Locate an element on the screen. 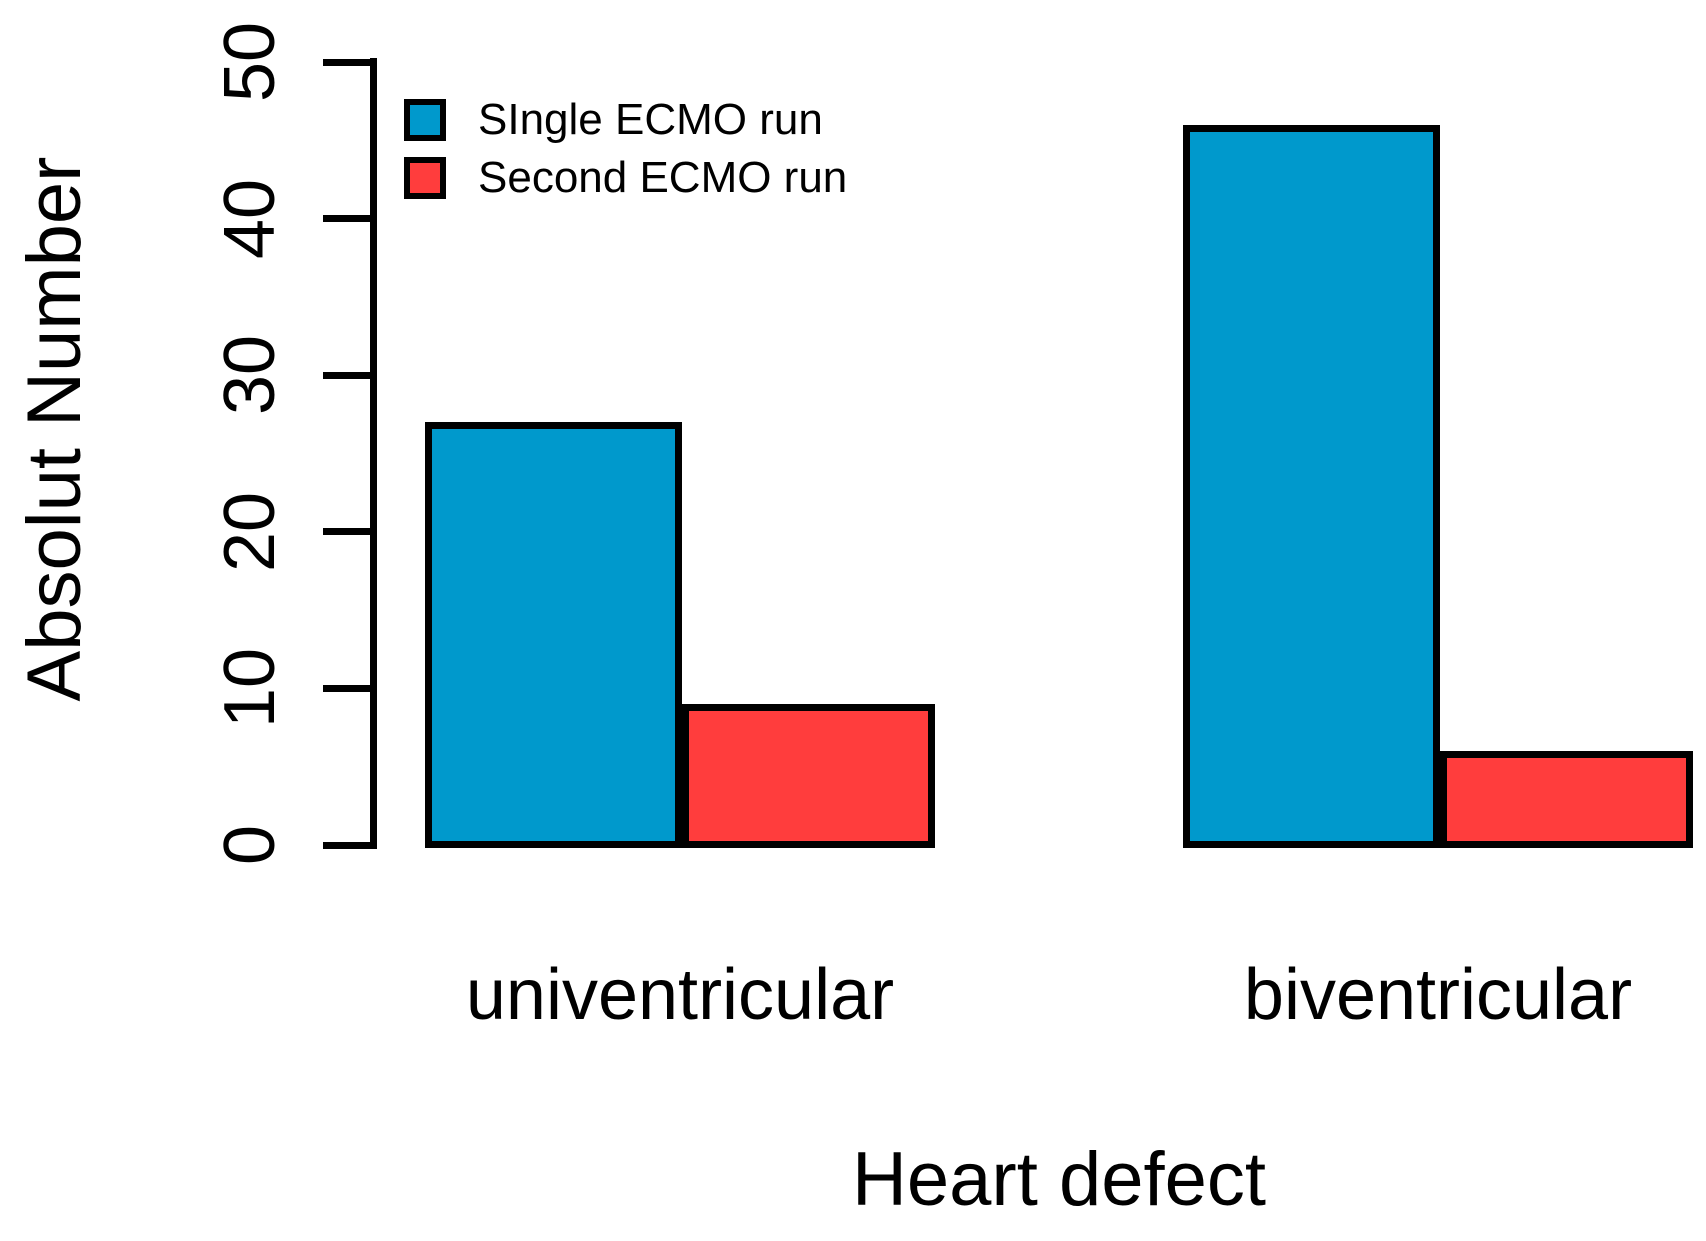  bar-biventricular-single-ecmo-run is located at coordinates (1311, 486).